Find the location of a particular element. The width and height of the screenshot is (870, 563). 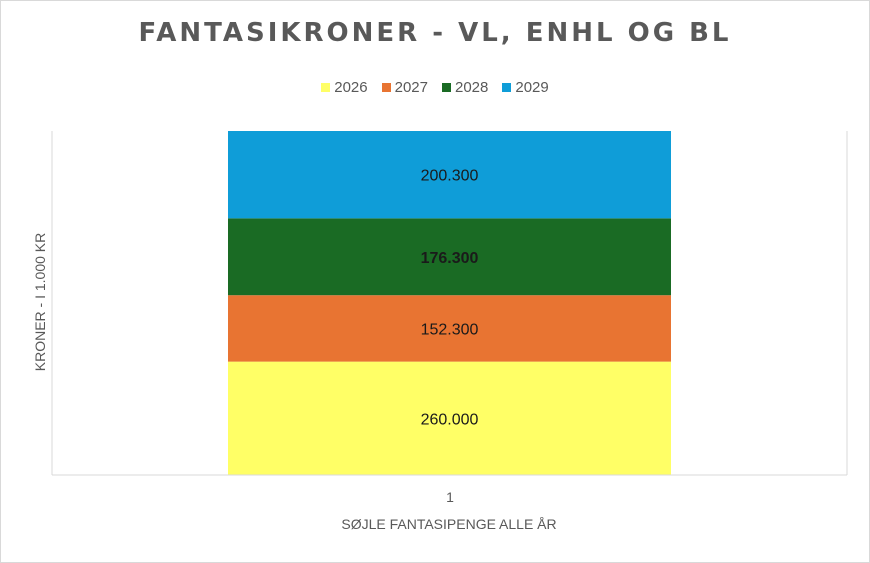

bar-segment-2028 is located at coordinates (449, 257).